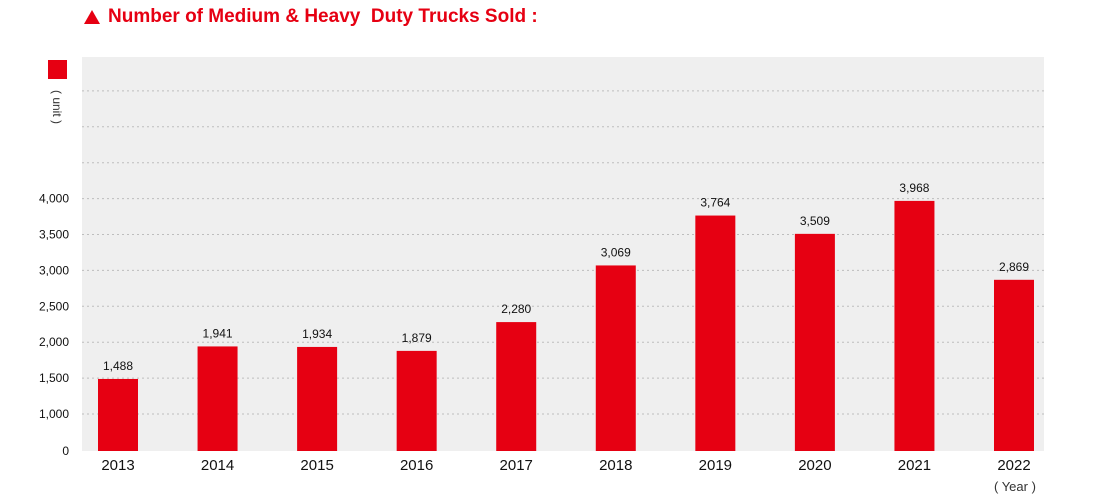  I want to click on legend-swatch, so click(57, 69).